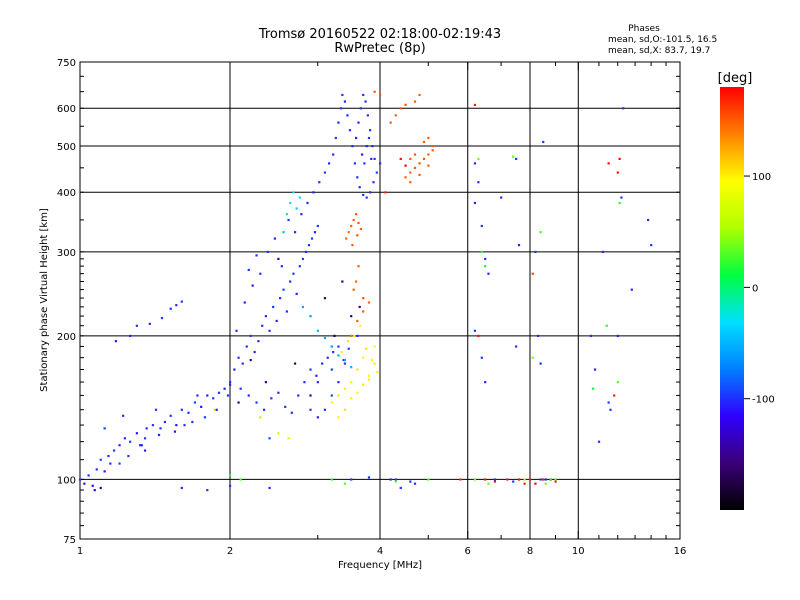 This screenshot has height=600, width=800. Describe the element at coordinates (732, 298) in the screenshot. I see `colorbar-scale` at that location.